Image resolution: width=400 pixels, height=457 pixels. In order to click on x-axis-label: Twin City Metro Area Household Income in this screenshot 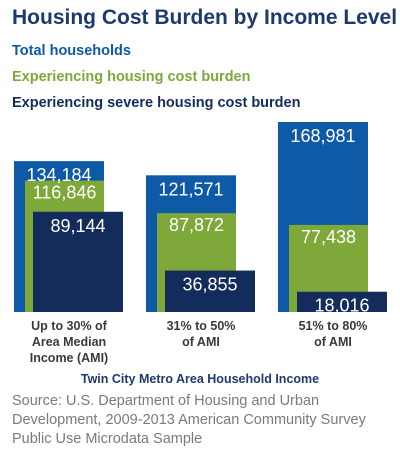, I will do `click(200, 379)`.